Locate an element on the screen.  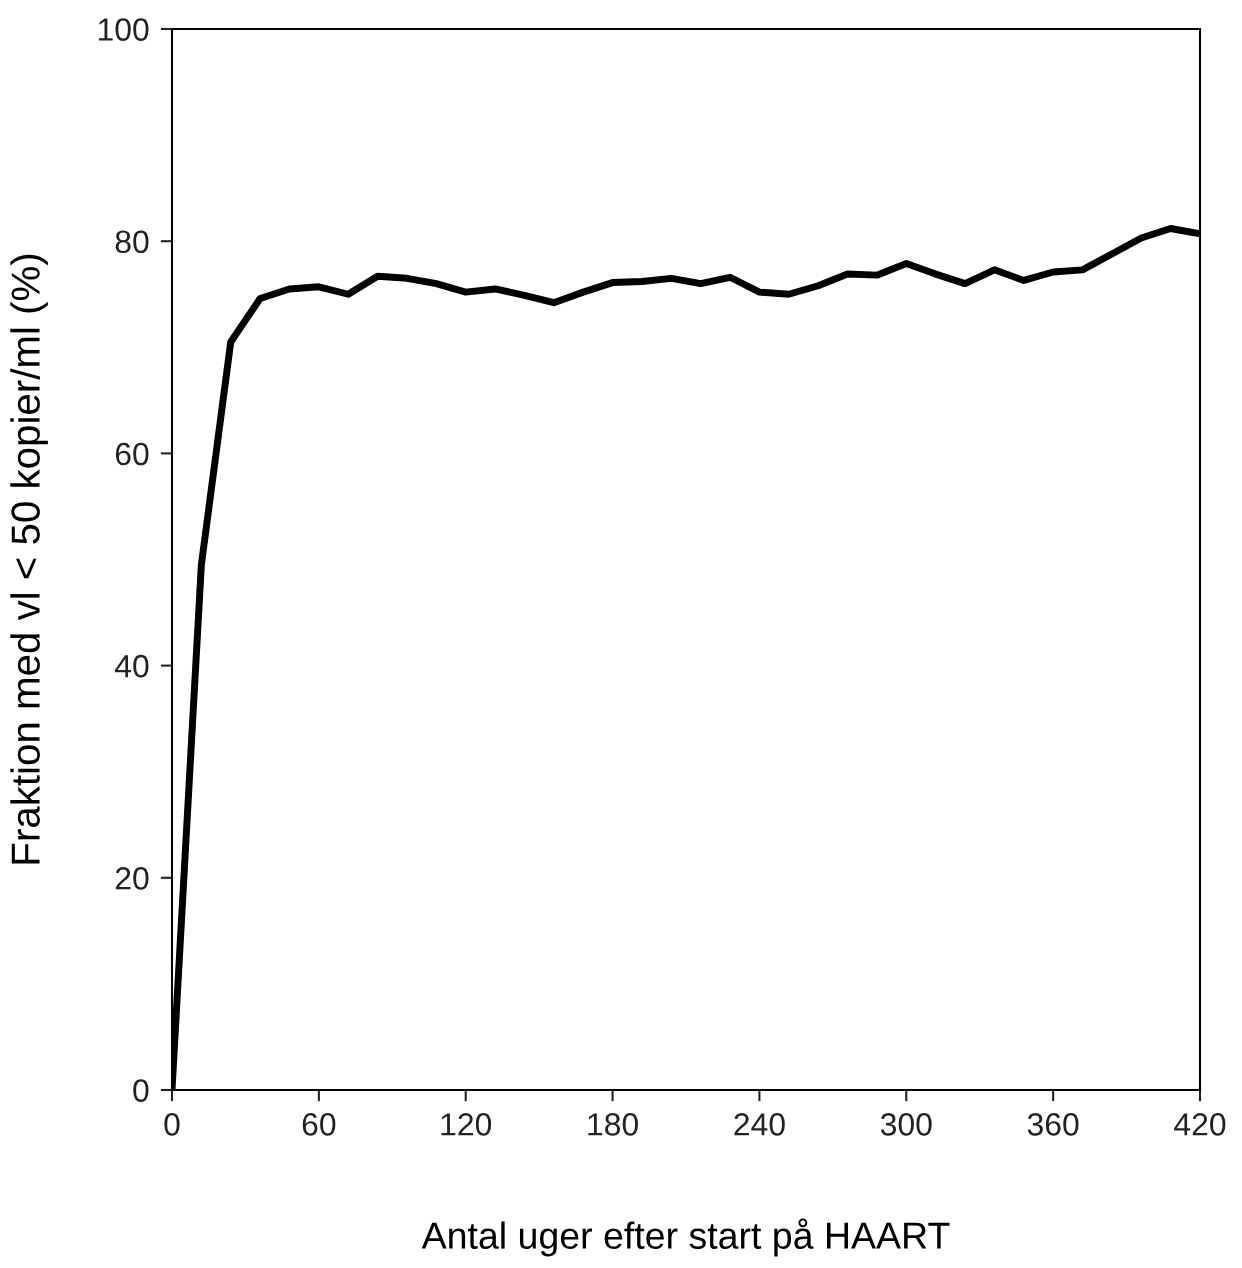
y-tick-label: 40 is located at coordinates (131, 666).